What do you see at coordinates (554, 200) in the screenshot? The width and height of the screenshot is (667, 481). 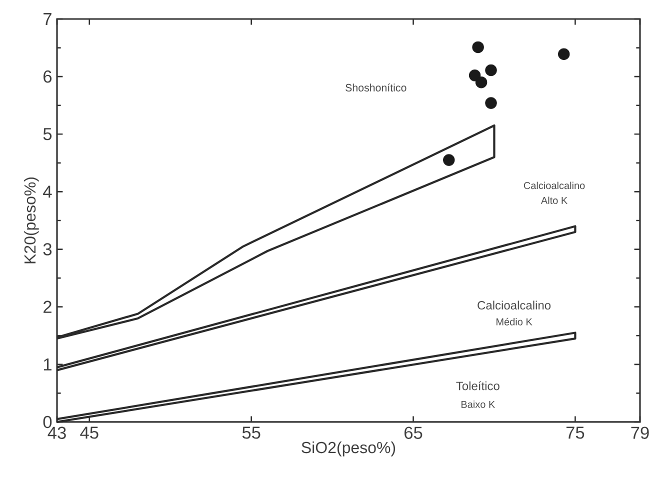 I see `annotation: Alto K` at bounding box center [554, 200].